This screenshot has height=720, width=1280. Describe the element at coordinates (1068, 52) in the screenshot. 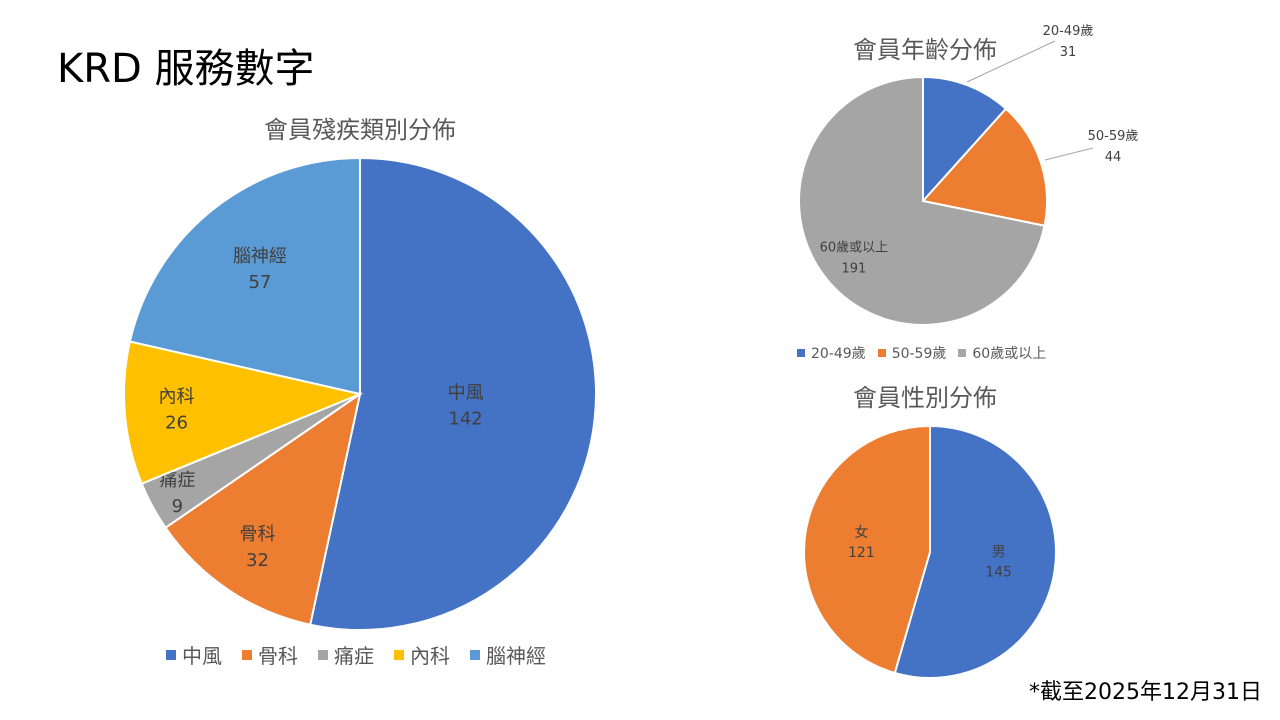

I see `age-label-value-20-49: 31` at that location.